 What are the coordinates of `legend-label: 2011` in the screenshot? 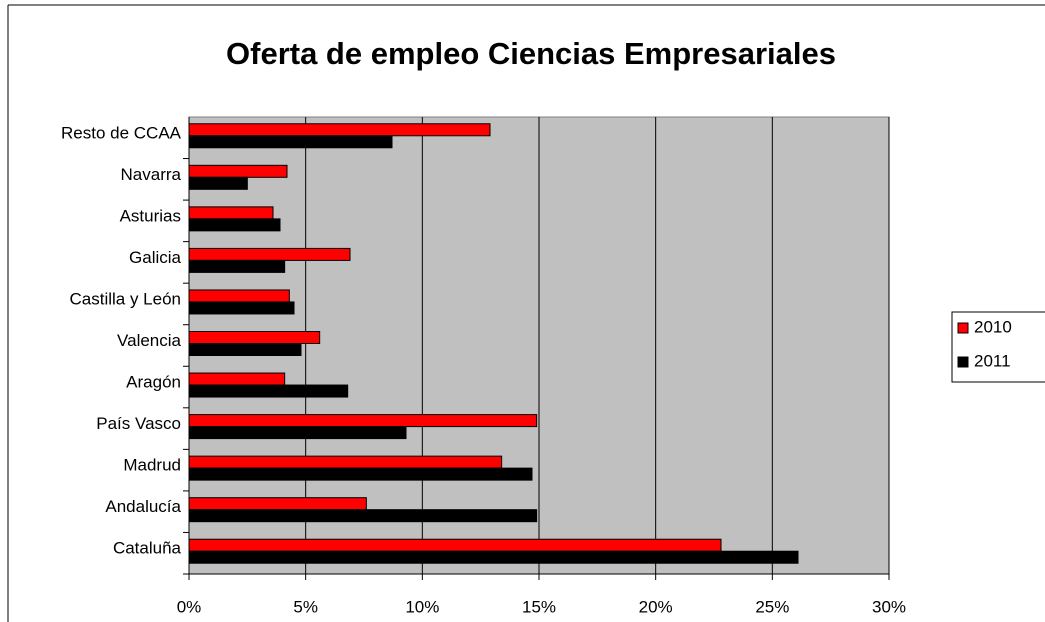 It's located at (992, 360).